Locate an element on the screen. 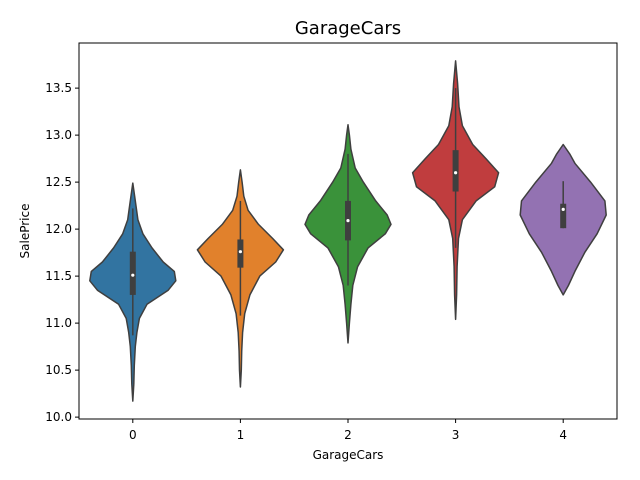  y-tick-label: 13.5 is located at coordinates (58, 88).